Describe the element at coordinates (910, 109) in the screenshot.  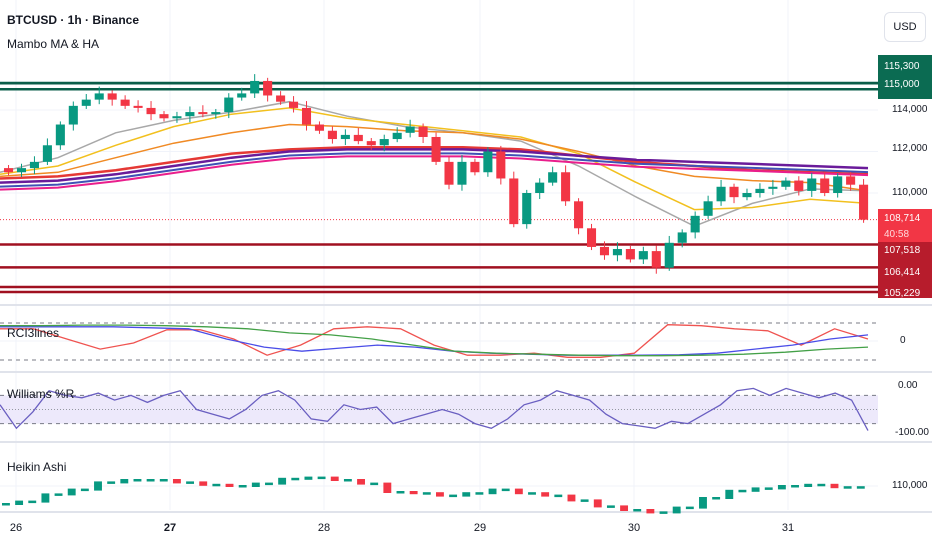
I see `price-tick-114000: 114,000` at that location.